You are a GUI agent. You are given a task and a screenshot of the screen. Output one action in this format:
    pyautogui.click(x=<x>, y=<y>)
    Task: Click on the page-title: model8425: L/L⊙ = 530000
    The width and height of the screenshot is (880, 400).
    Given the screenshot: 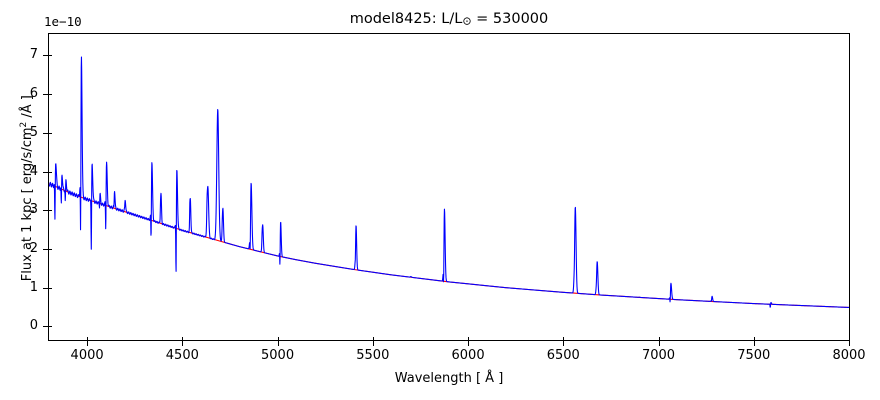 What is the action you would take?
    pyautogui.click(x=449, y=20)
    